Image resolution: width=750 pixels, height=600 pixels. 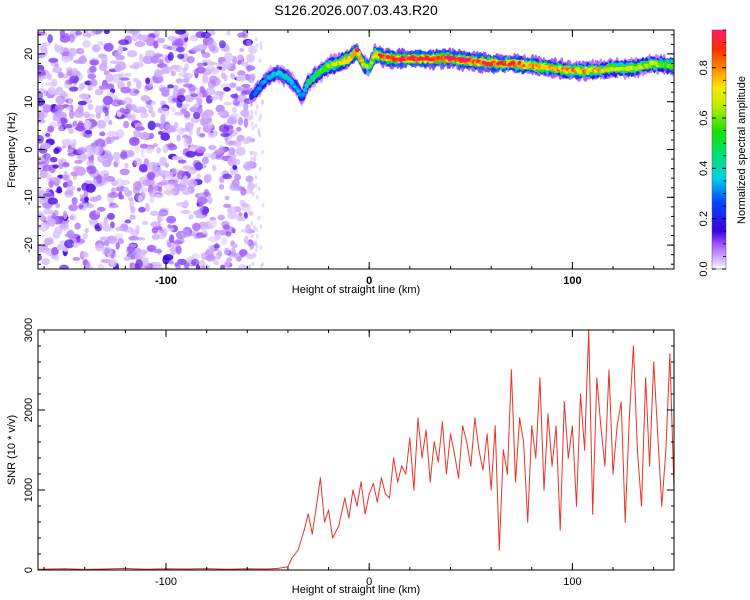 What do you see at coordinates (29, 490) in the screenshot?
I see `snr-y-tick-label: 1000` at bounding box center [29, 490].